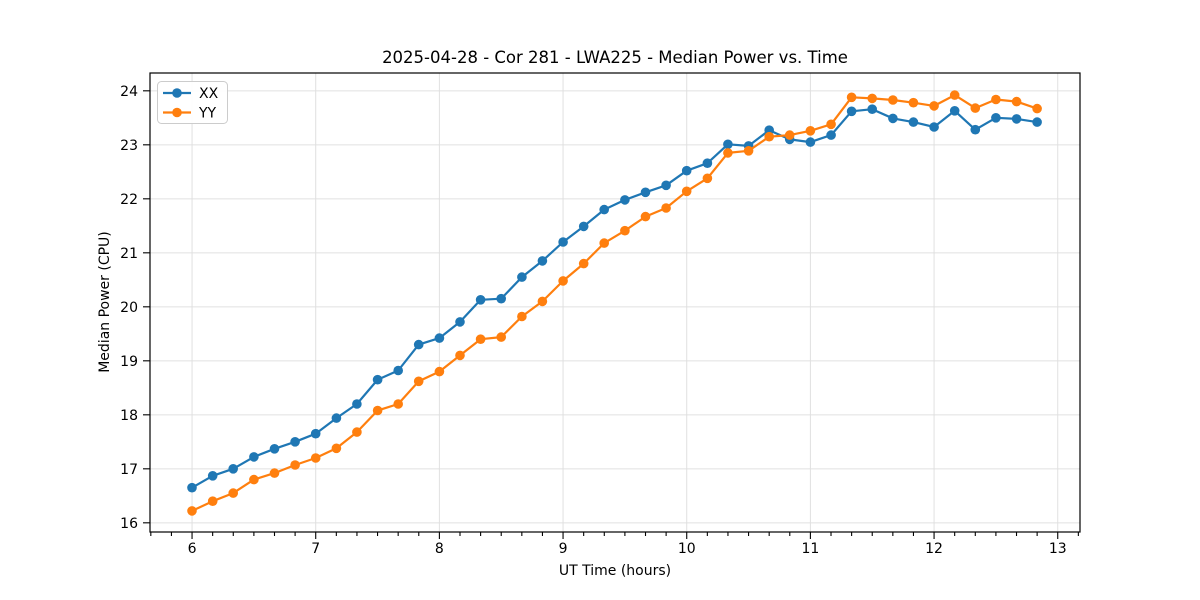 This screenshot has height=600, width=1200. What do you see at coordinates (615, 571) in the screenshot?
I see `x-axis-label: UT Time (hours)` at bounding box center [615, 571].